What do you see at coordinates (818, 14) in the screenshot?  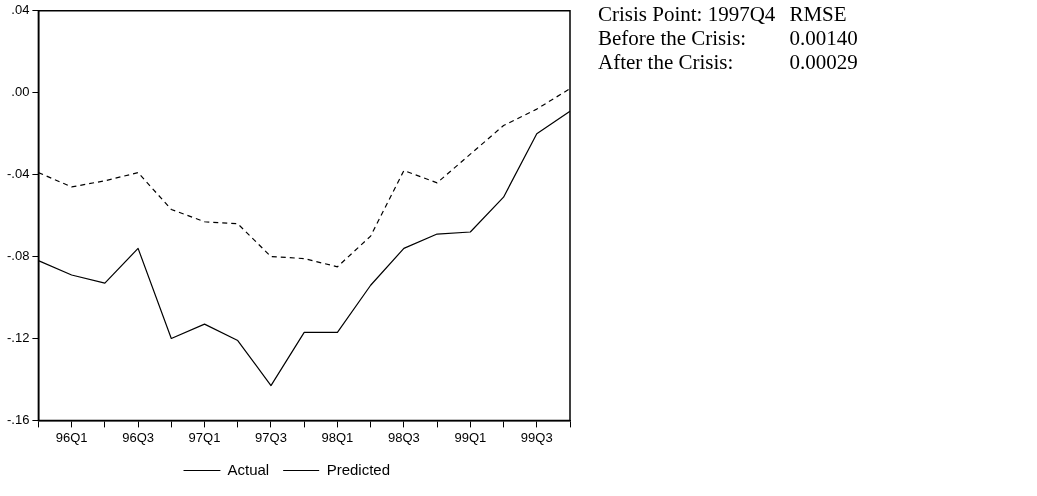 I see `text: RMSE` at bounding box center [818, 14].